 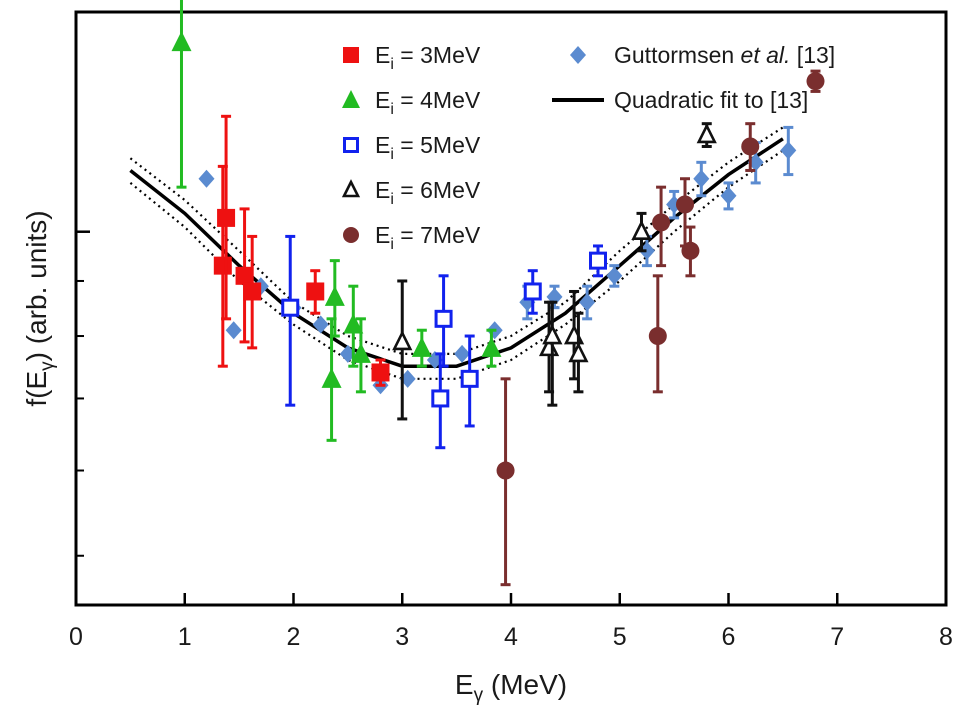 I want to click on y-axis-title-sub: γ, so click(x=47, y=366).